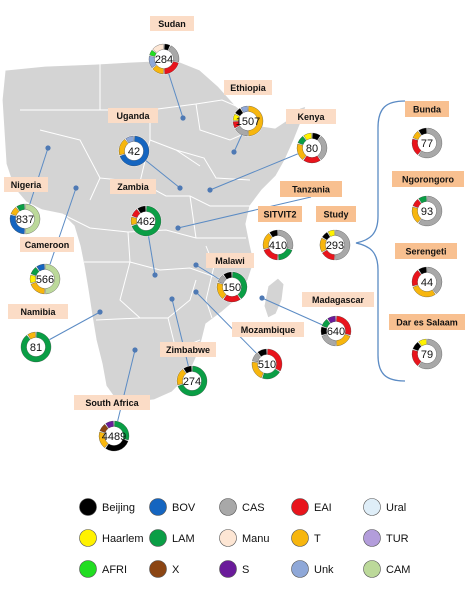 The image size is (474, 594). What do you see at coordinates (164, 60) in the screenshot?
I see `donut-total-sudan: 284` at bounding box center [164, 60].